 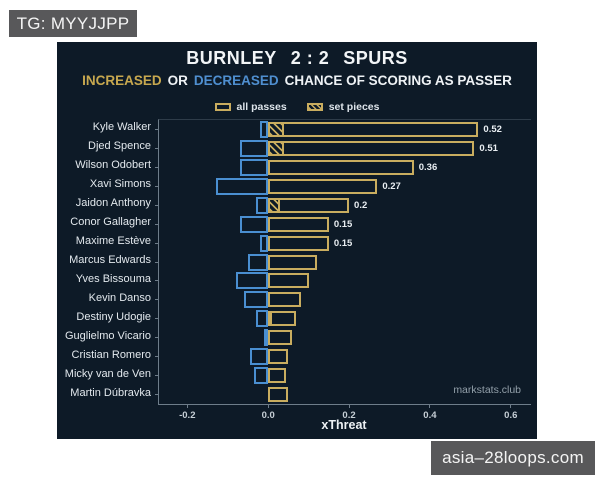 What do you see at coordinates (110, 260) in the screenshot?
I see `player-label: Marcus Edwards` at bounding box center [110, 260].